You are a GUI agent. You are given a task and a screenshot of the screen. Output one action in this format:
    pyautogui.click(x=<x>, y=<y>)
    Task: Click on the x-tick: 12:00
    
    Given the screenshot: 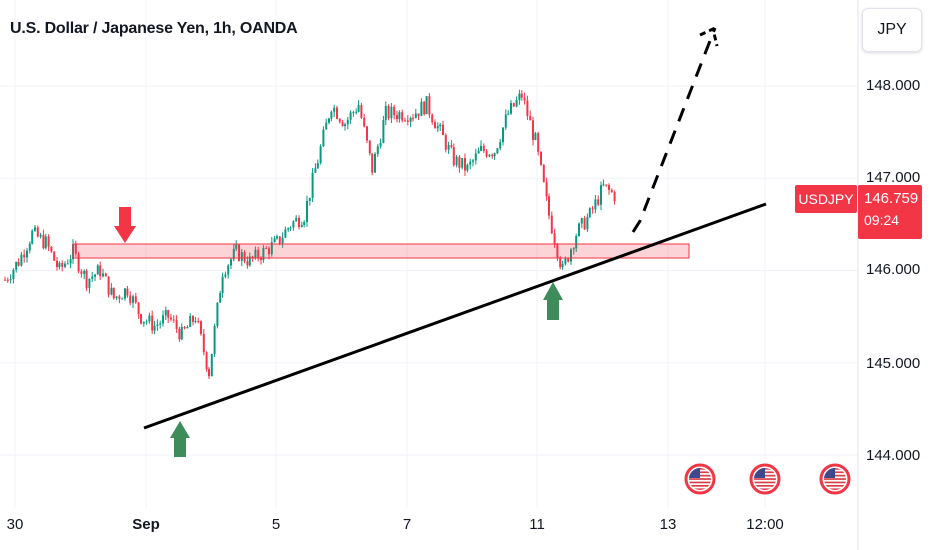 What is the action you would take?
    pyautogui.click(x=765, y=524)
    